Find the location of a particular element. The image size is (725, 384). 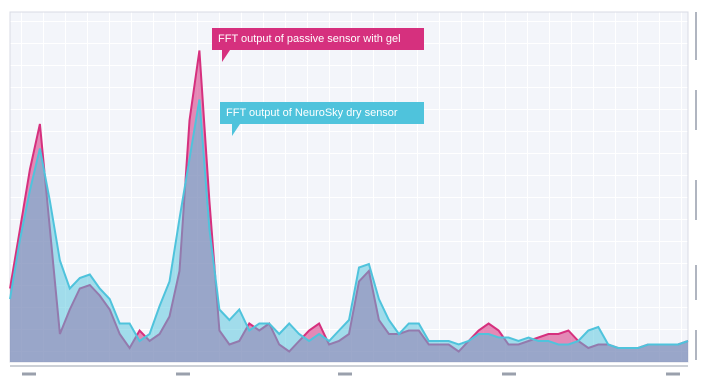

legend-callout: FFT output of passive sensor with gel is located at coordinates (318, 45).